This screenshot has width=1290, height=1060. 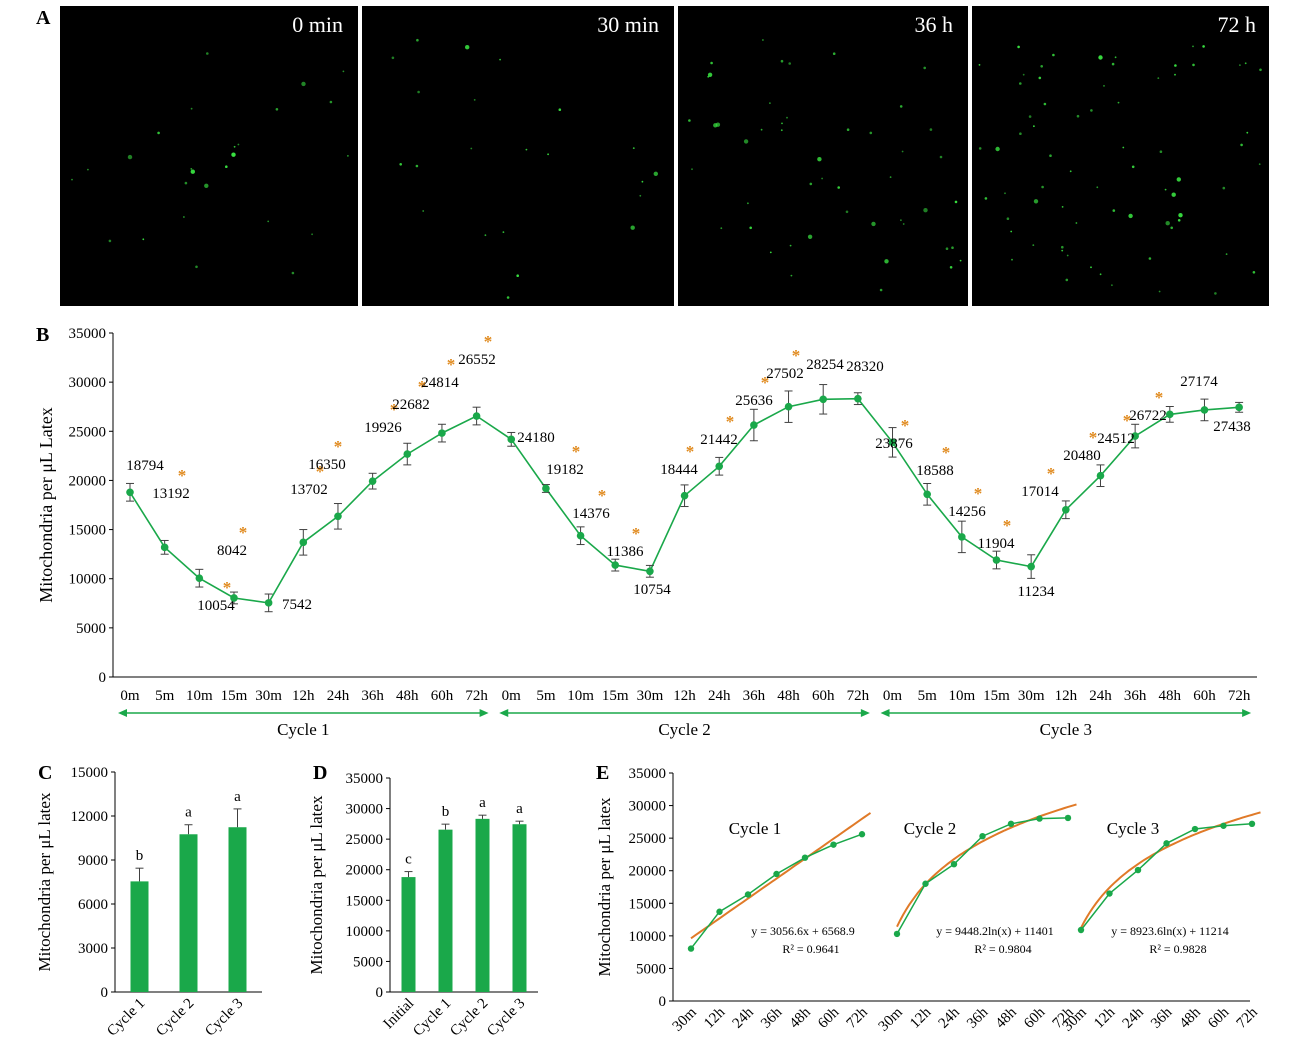 I want to click on fit-r-squared: R² = 0.9828, so click(x=1177, y=949).